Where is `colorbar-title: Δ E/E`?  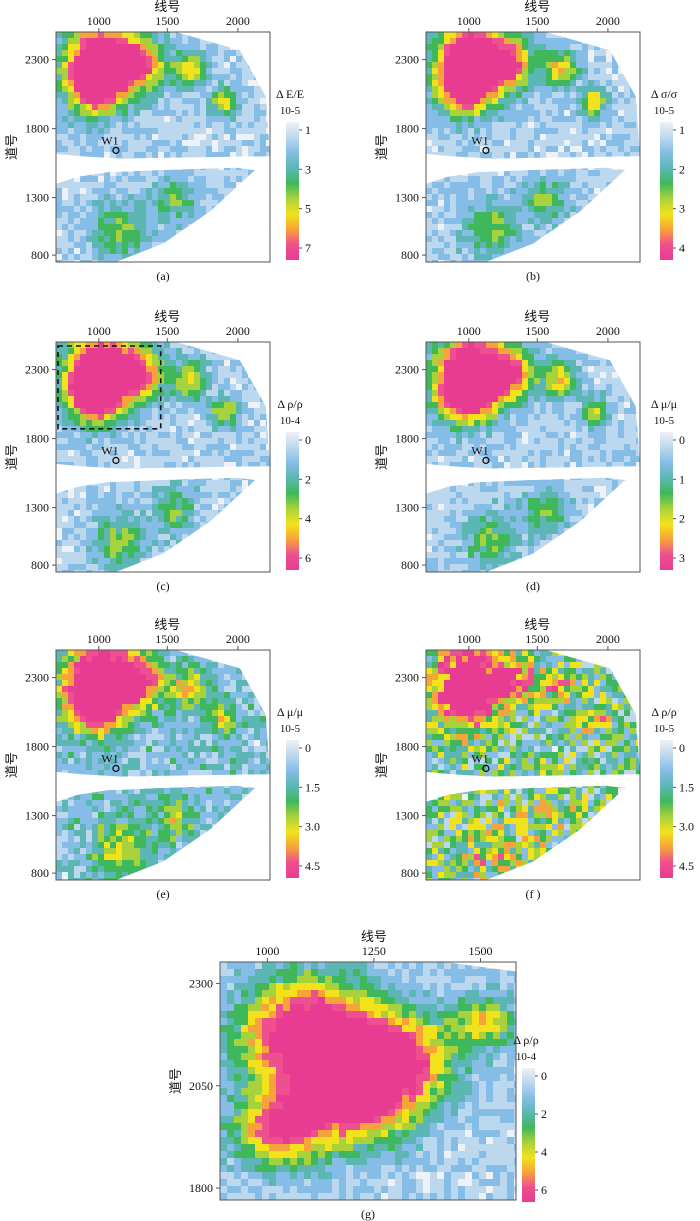
colorbar-title: Δ E/E is located at coordinates (290, 94).